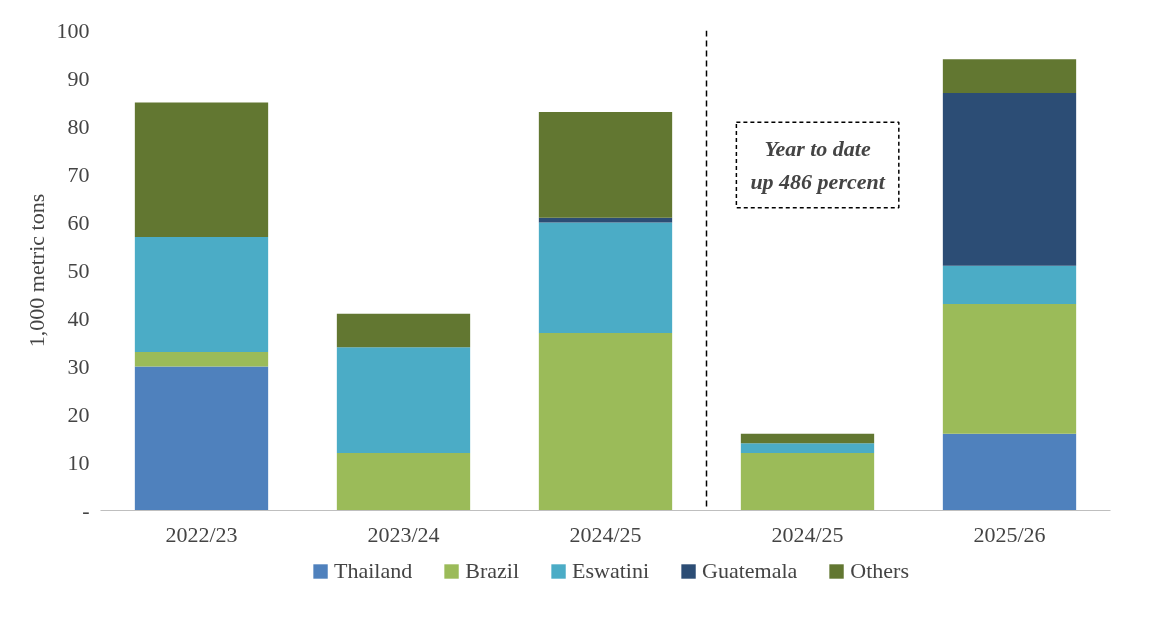 The image size is (1155, 641). What do you see at coordinates (818, 165) in the screenshot?
I see `annotation: Year to date up 486 percent` at bounding box center [818, 165].